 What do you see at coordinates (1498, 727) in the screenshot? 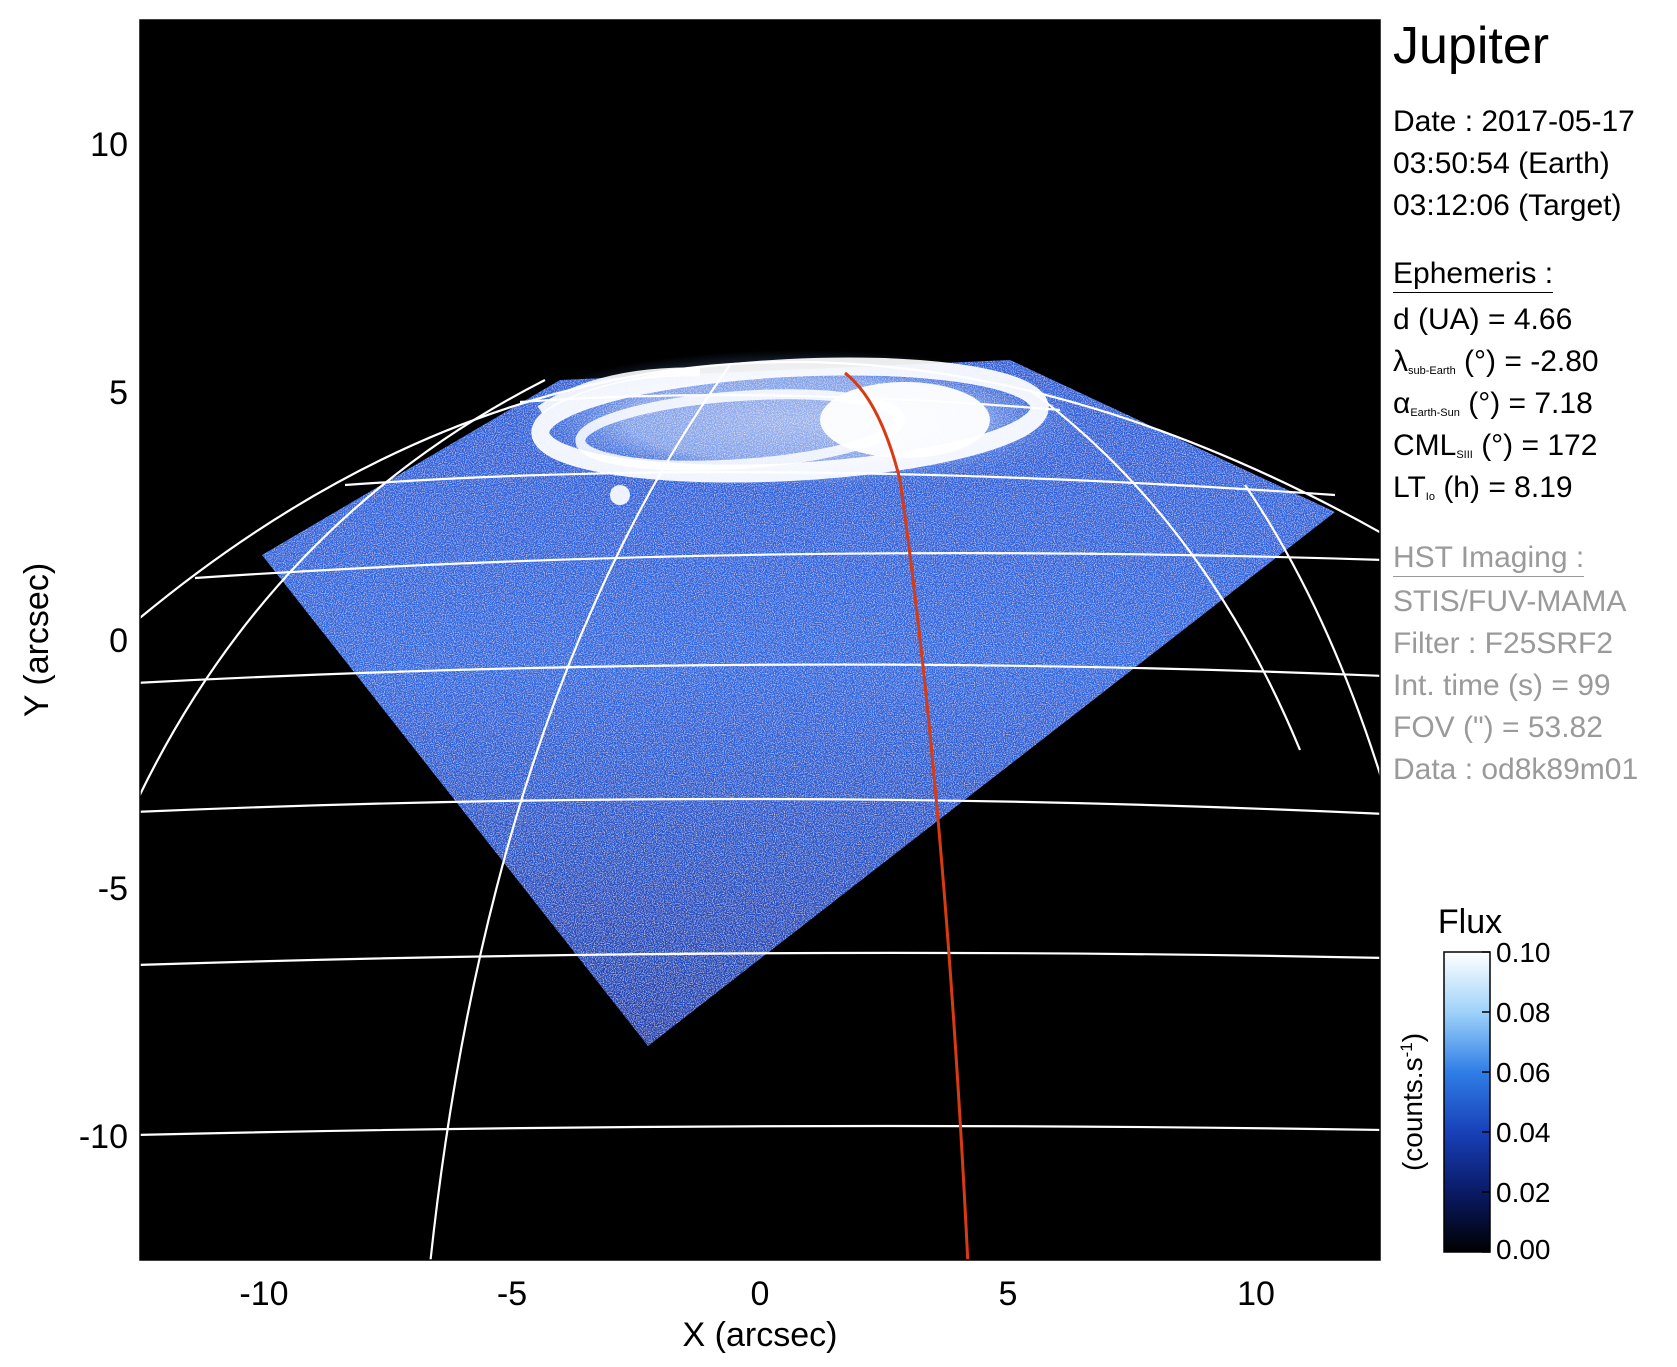
I see `hst-fov: FOV (") = 53.82` at bounding box center [1498, 727].